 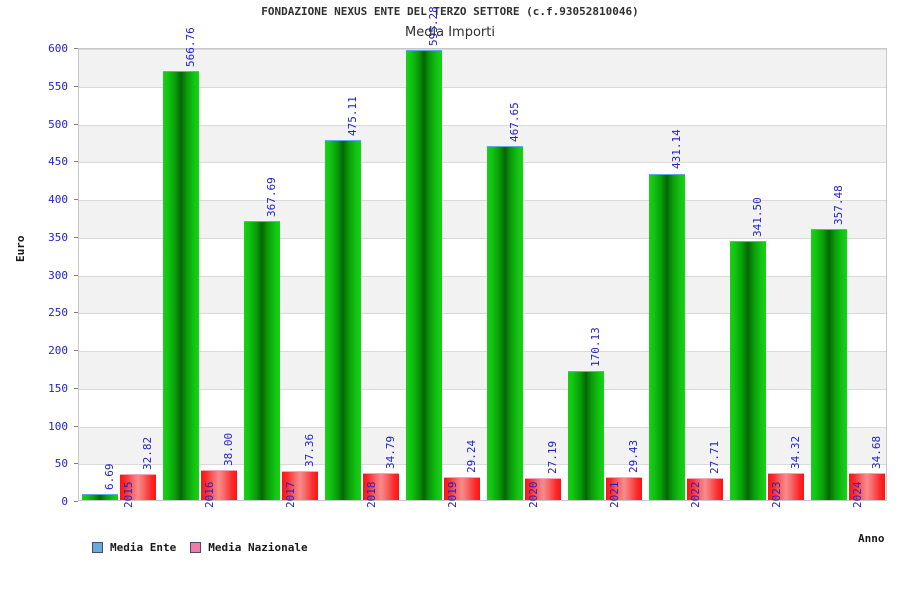 What do you see at coordinates (58, 199) in the screenshot?
I see `y-axis-tick-label: 400` at bounding box center [58, 199].